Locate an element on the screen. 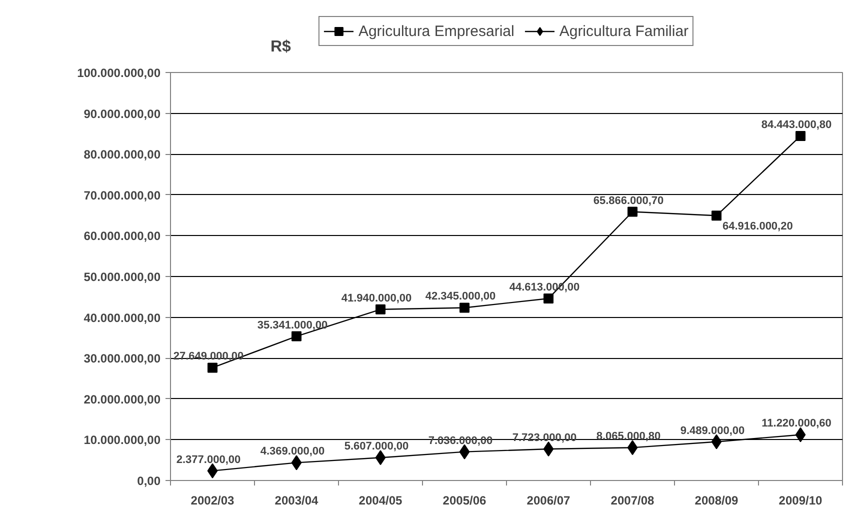 This screenshot has height=525, width=862. x-tick-label: 2002/03 is located at coordinates (212, 501).